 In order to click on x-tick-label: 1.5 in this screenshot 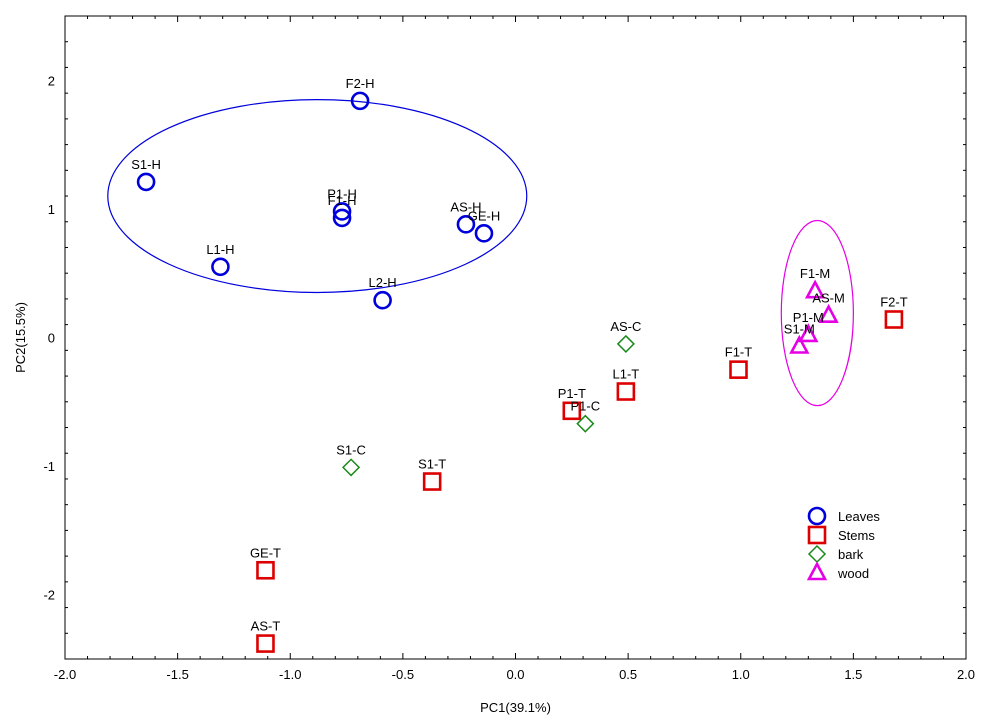, I will do `click(853, 674)`.